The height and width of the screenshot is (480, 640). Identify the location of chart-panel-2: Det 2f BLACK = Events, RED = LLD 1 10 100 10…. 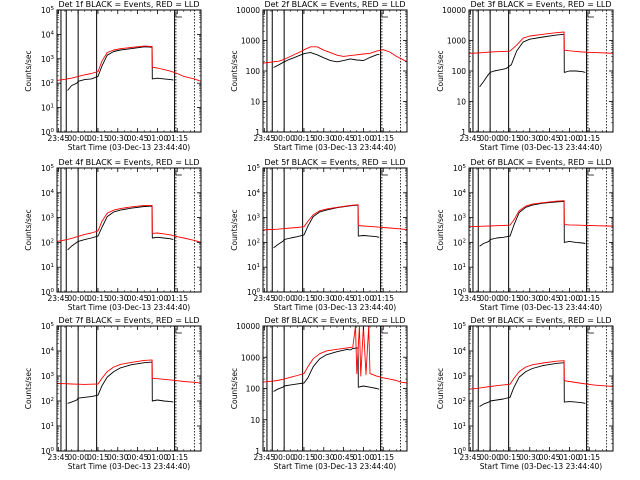
(319, 76).